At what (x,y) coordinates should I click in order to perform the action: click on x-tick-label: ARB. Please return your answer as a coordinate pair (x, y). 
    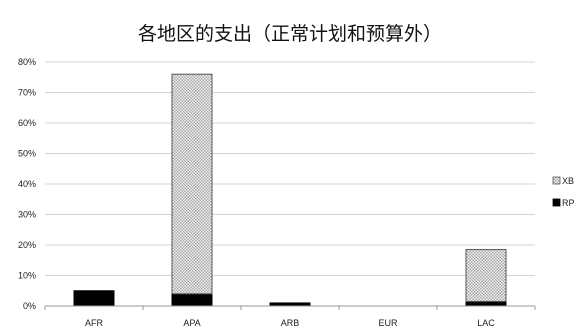
    Looking at the image, I should click on (290, 322).